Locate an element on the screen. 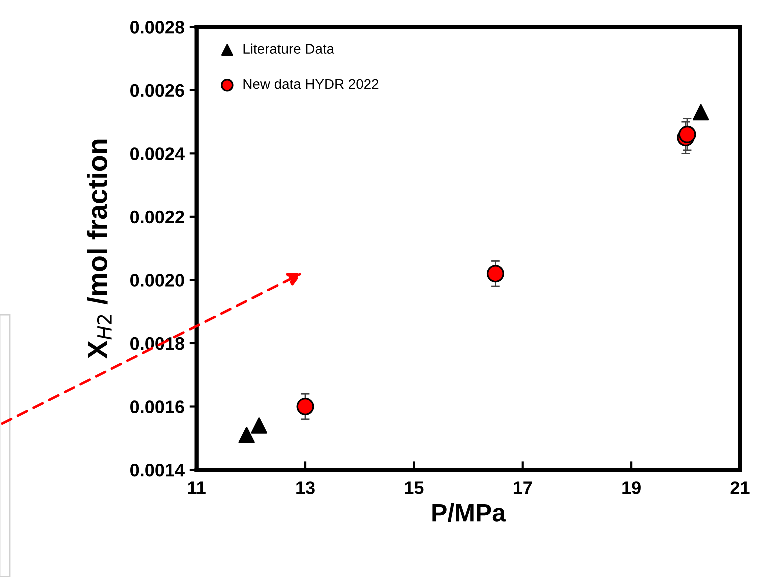 This screenshot has height=577, width=760. legend-label: Literature Data is located at coordinates (289, 49).